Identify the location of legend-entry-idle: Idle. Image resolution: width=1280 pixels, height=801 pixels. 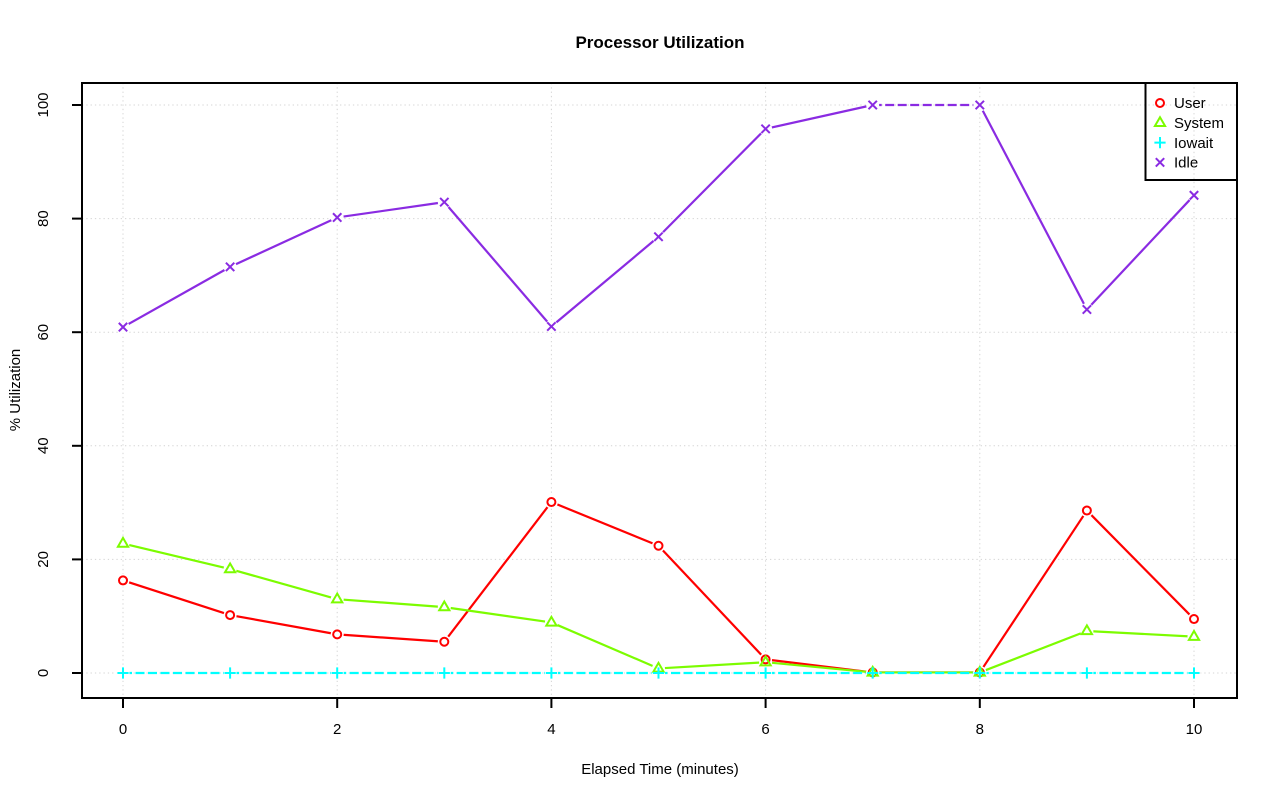
(1176, 163).